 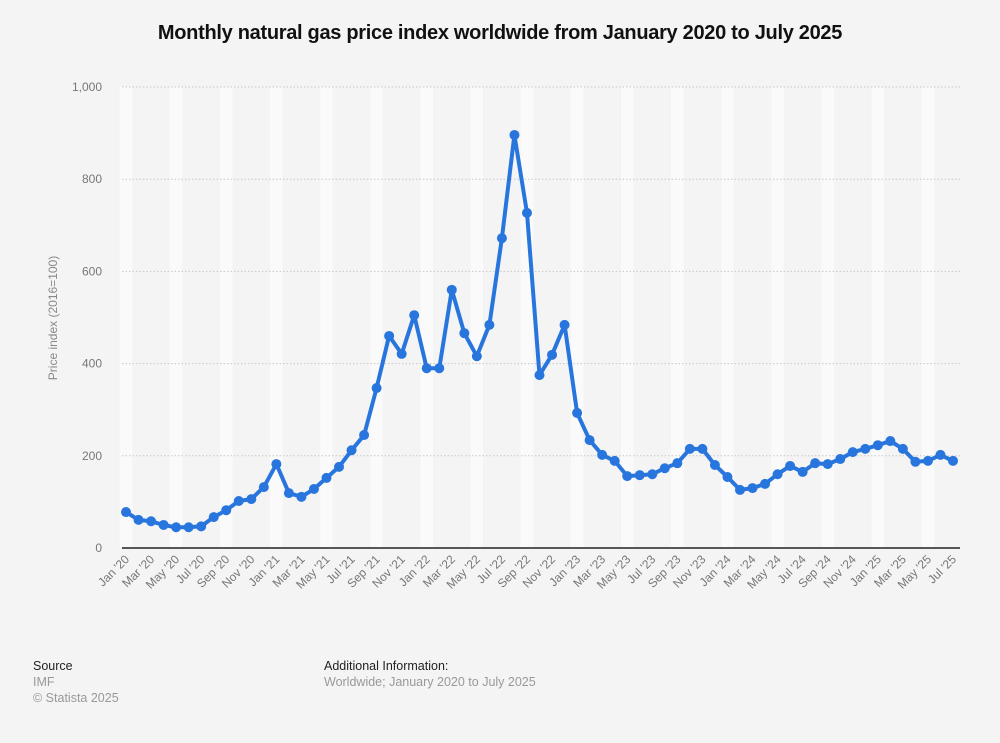 I want to click on additional-info-heading: Additional Information:, so click(x=386, y=666).